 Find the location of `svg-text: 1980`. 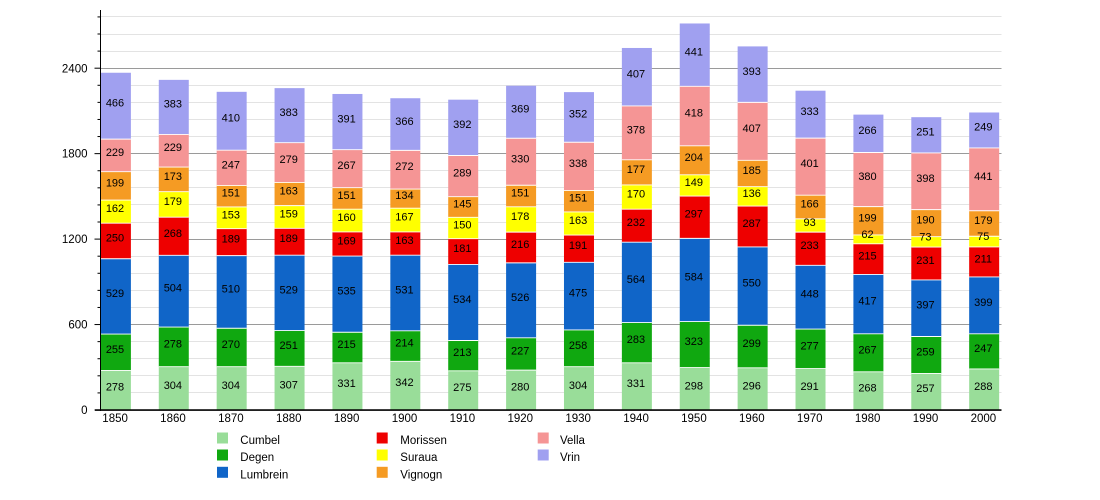

svg-text: 1980 is located at coordinates (868, 419).